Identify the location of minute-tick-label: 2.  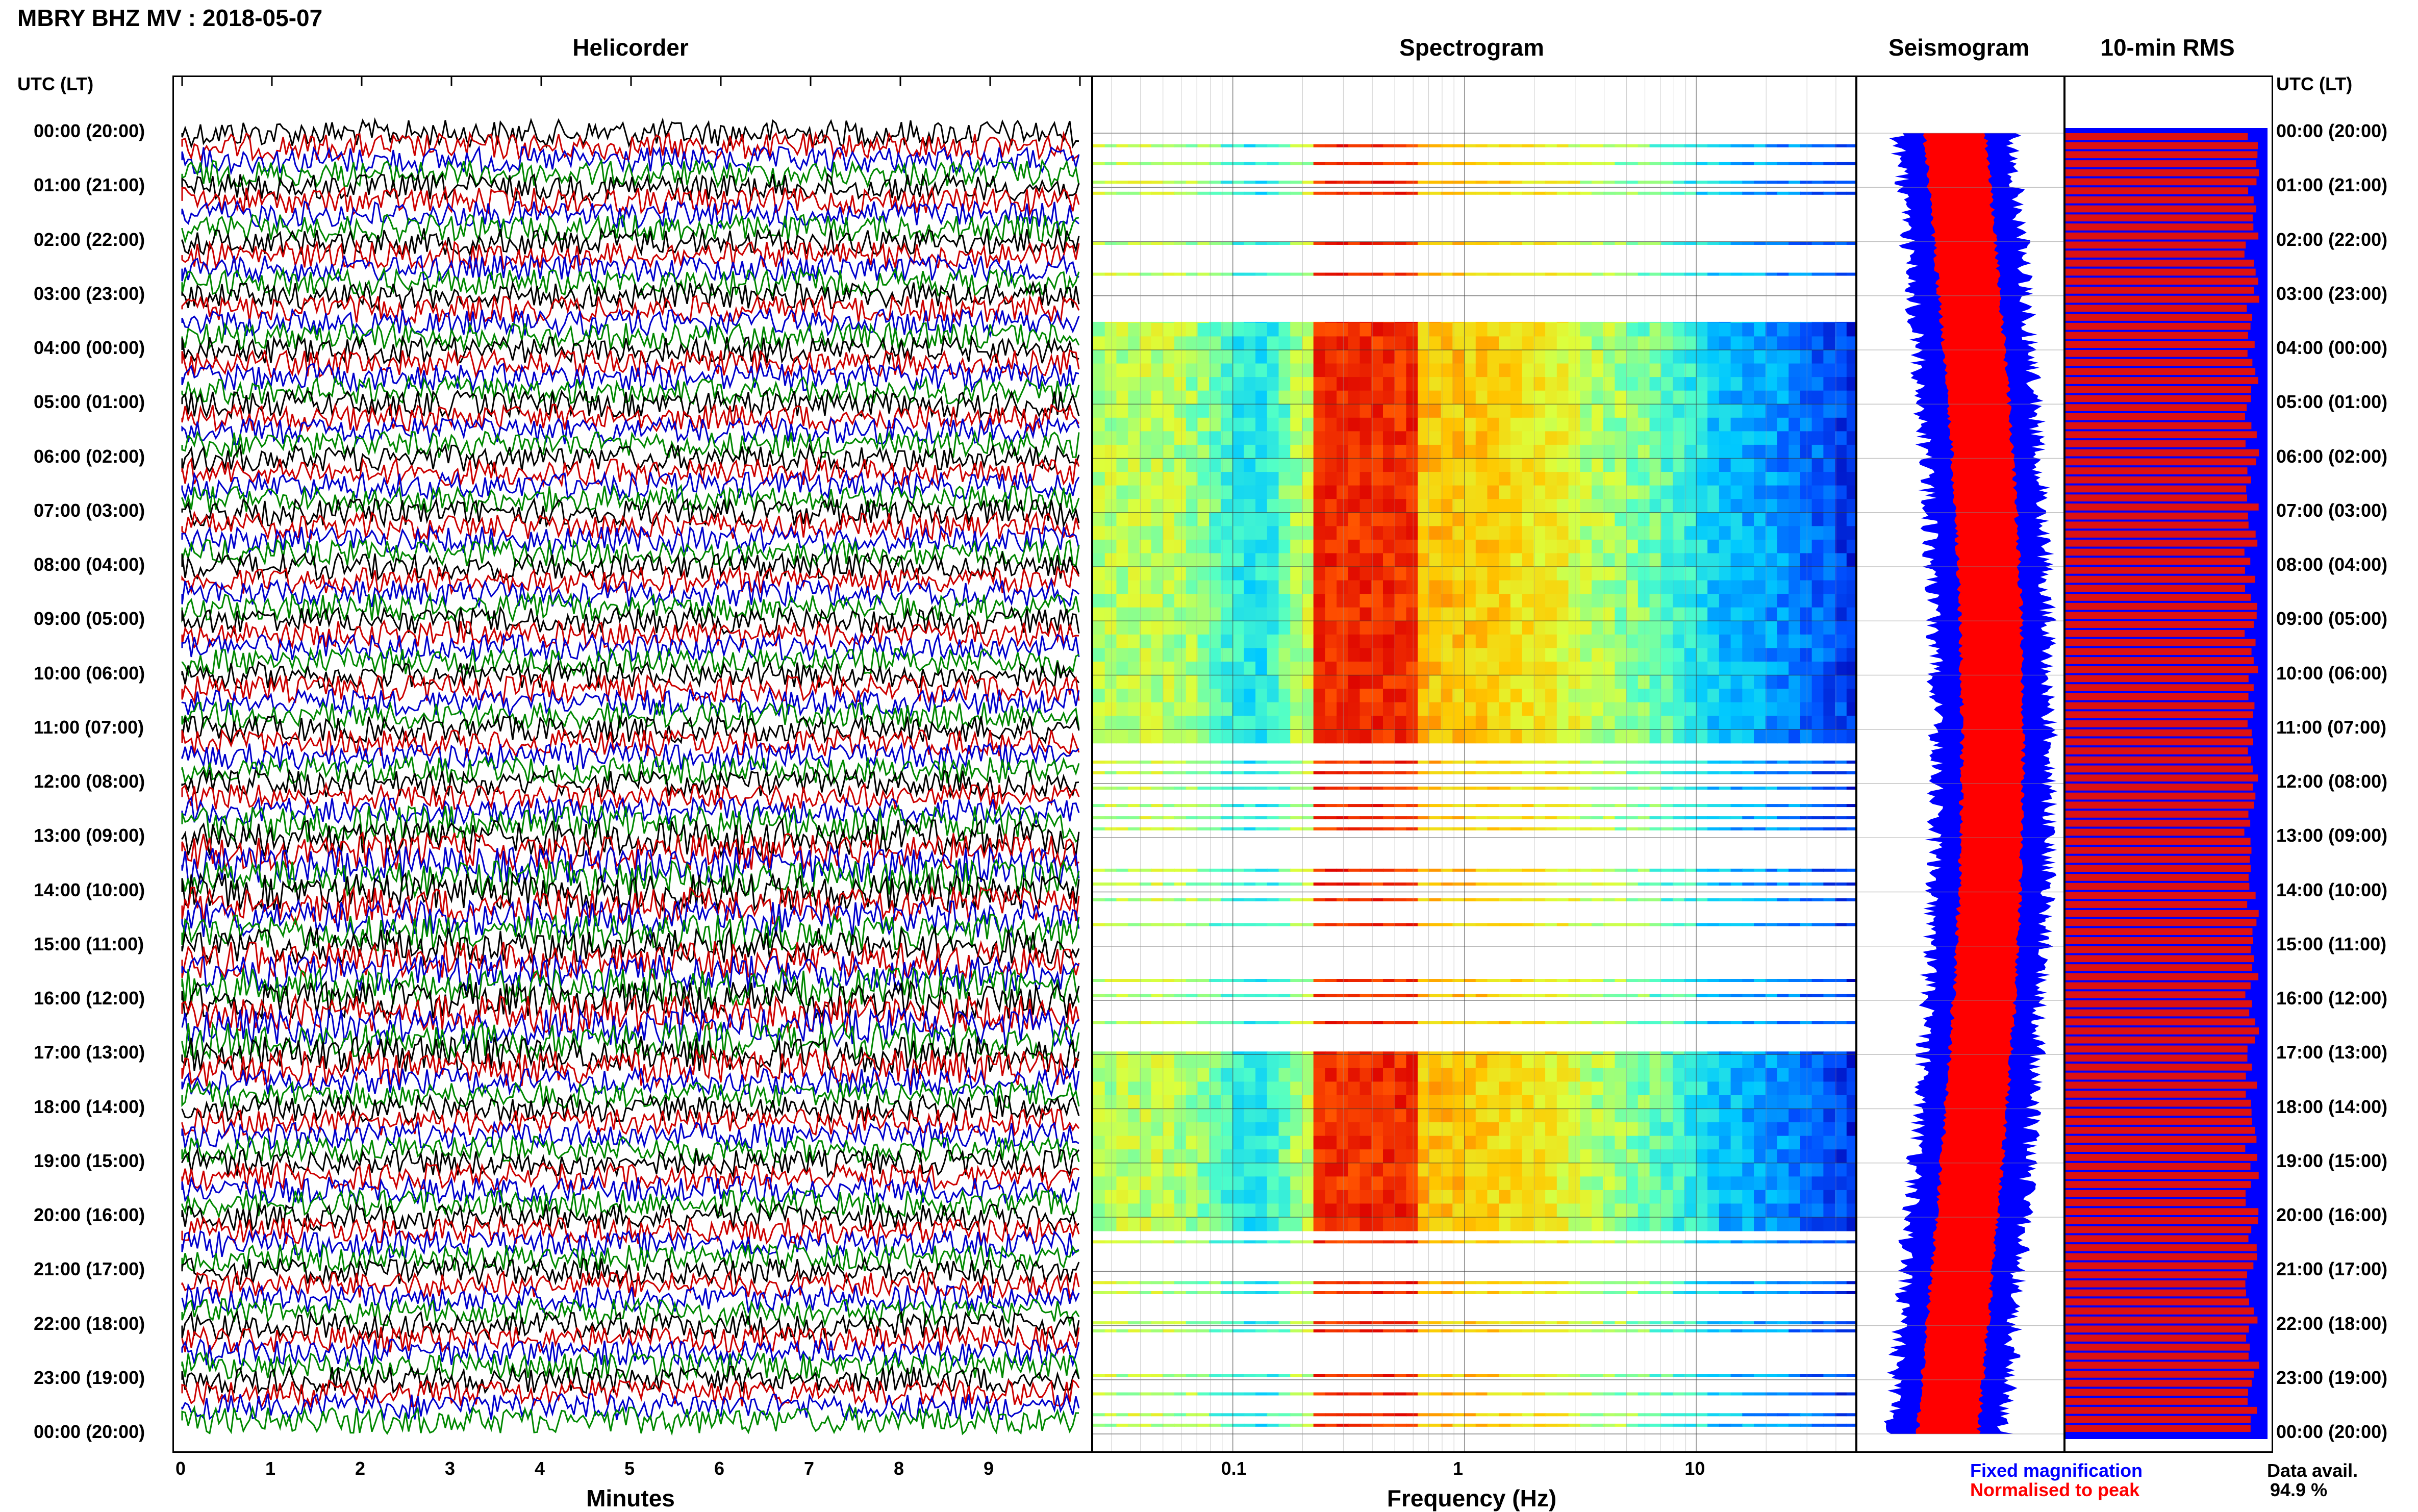
(360, 1468).